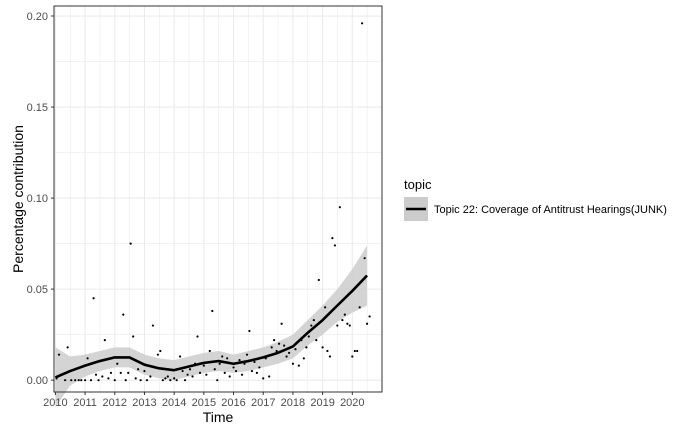 The image size is (700, 432). I want to click on y-tick-label: 0.00, so click(37, 381).